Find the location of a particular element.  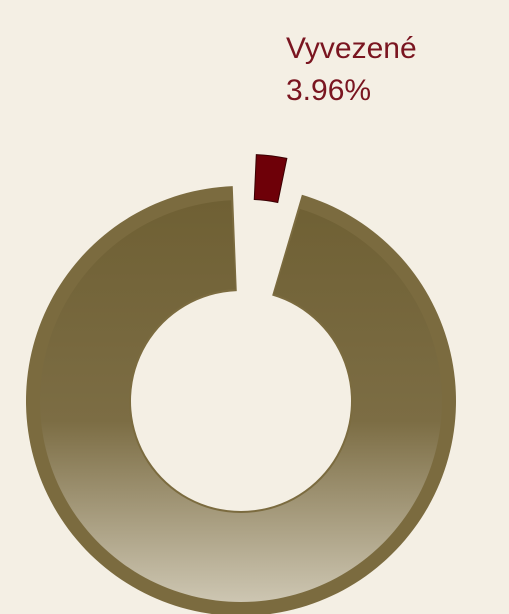

slice-vyvezené is located at coordinates (270, 179).